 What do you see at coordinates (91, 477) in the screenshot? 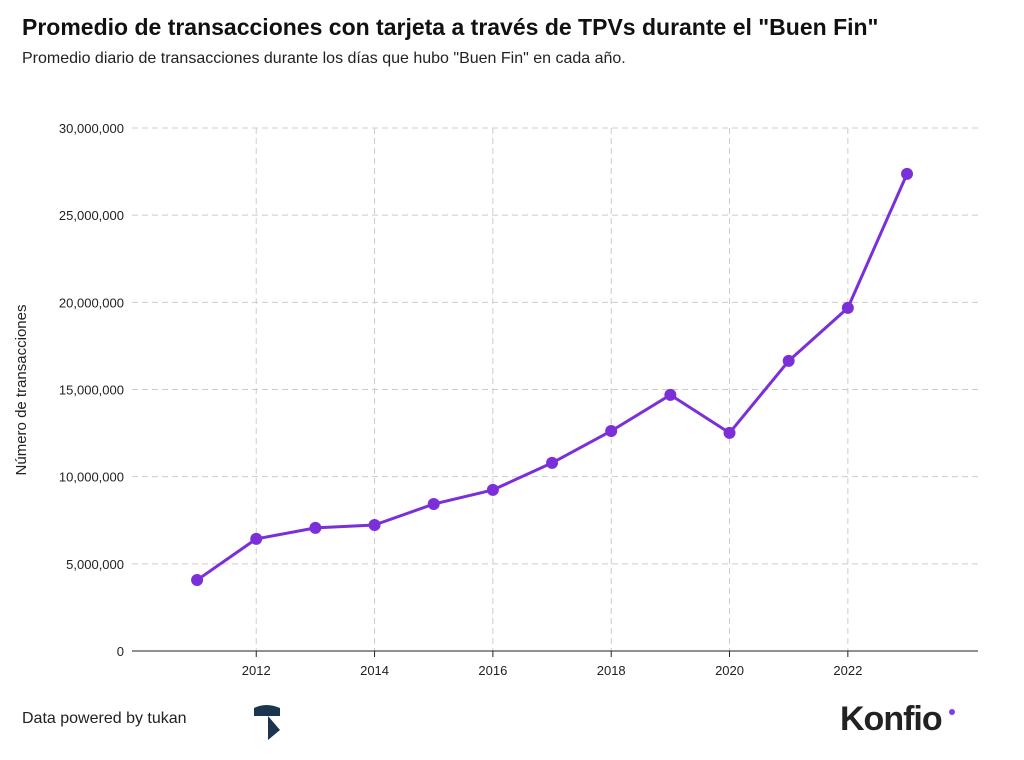
I see `y-tick-label: 10,000,000` at bounding box center [91, 477].